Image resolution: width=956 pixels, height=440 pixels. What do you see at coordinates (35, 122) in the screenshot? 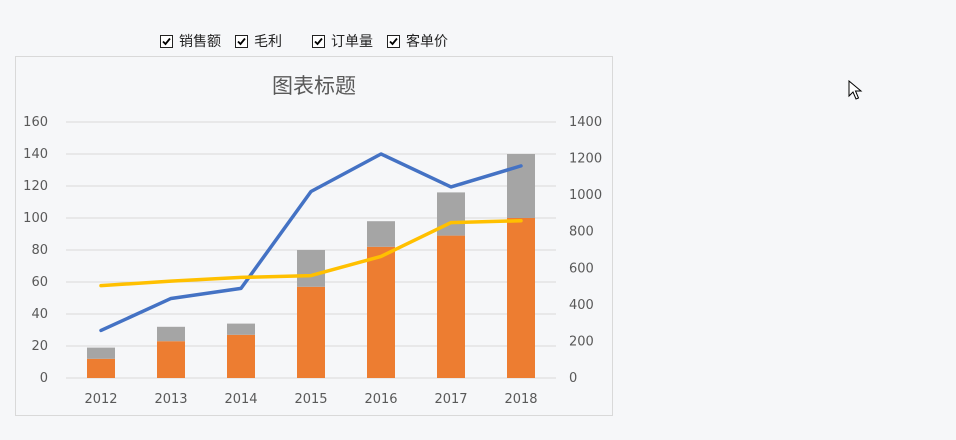
I see `y-left-tick-label: 160` at bounding box center [35, 122].